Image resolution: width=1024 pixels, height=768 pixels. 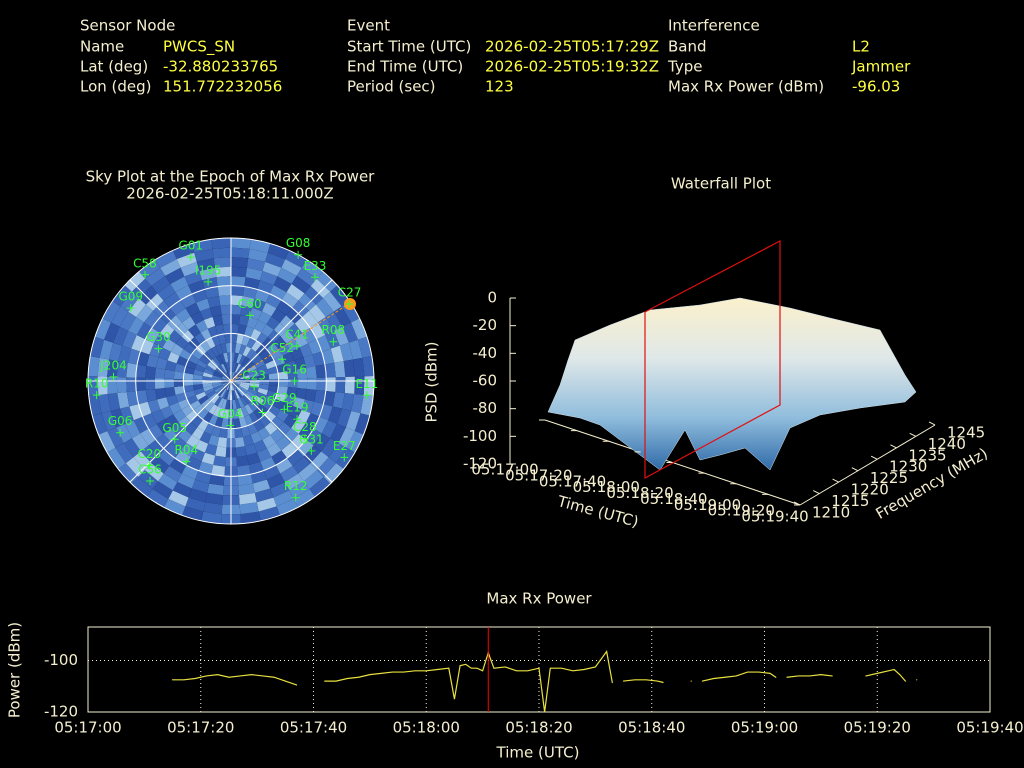 I want to click on x-tick-label: 05:18:20, so click(x=538, y=728).